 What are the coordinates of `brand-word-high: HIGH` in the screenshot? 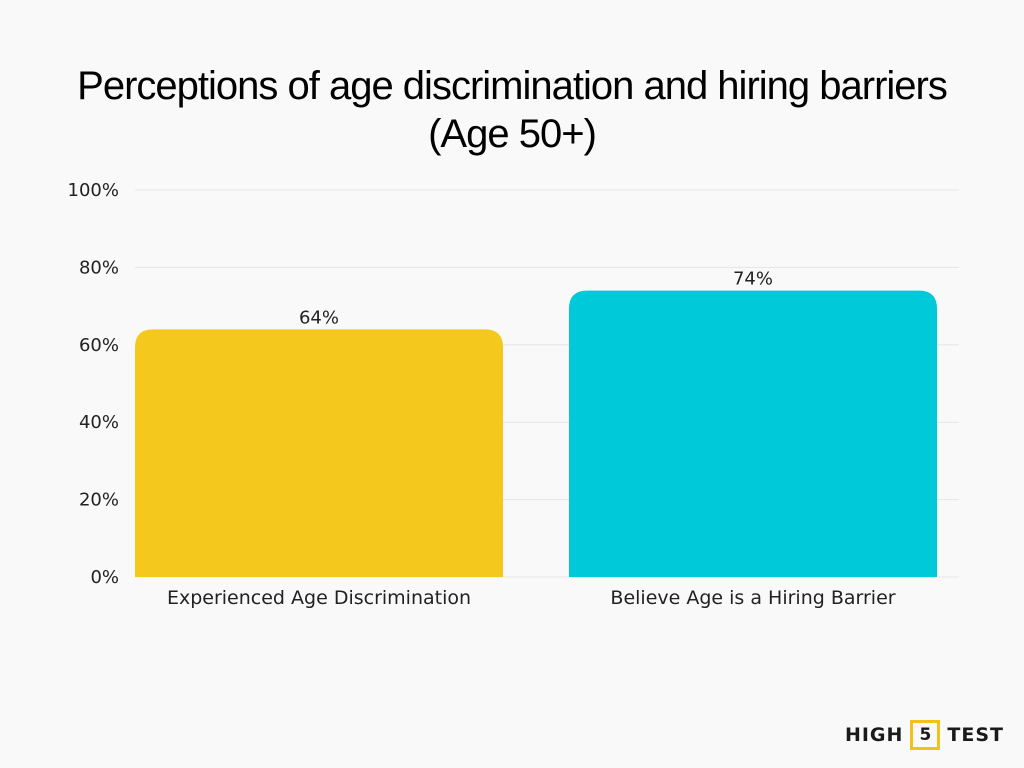 It's located at (874, 735).